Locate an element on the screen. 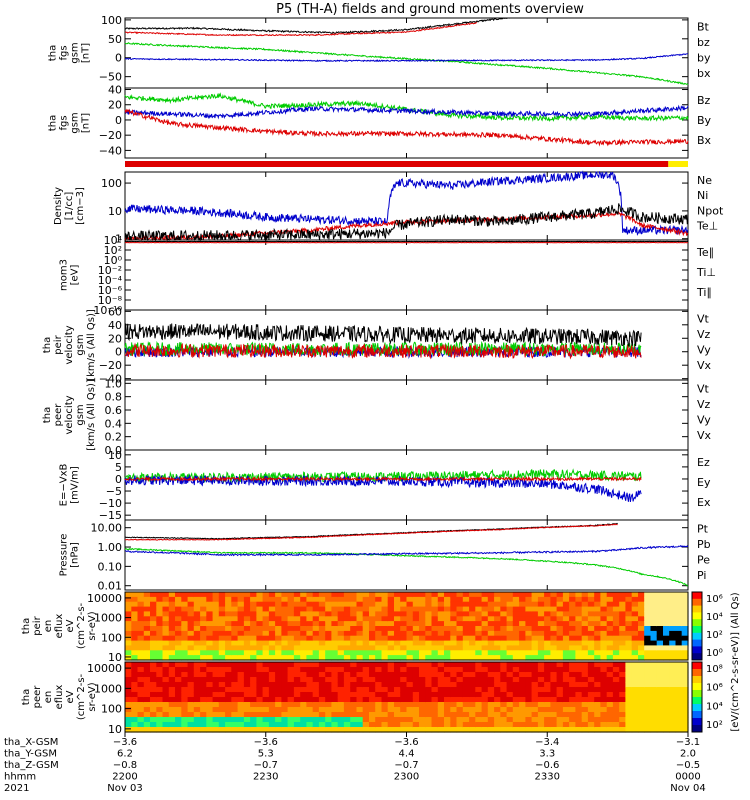 Image resolution: width=750 pixels, height=800 pixels. y-tick-label: −20 is located at coordinates (110, 365).